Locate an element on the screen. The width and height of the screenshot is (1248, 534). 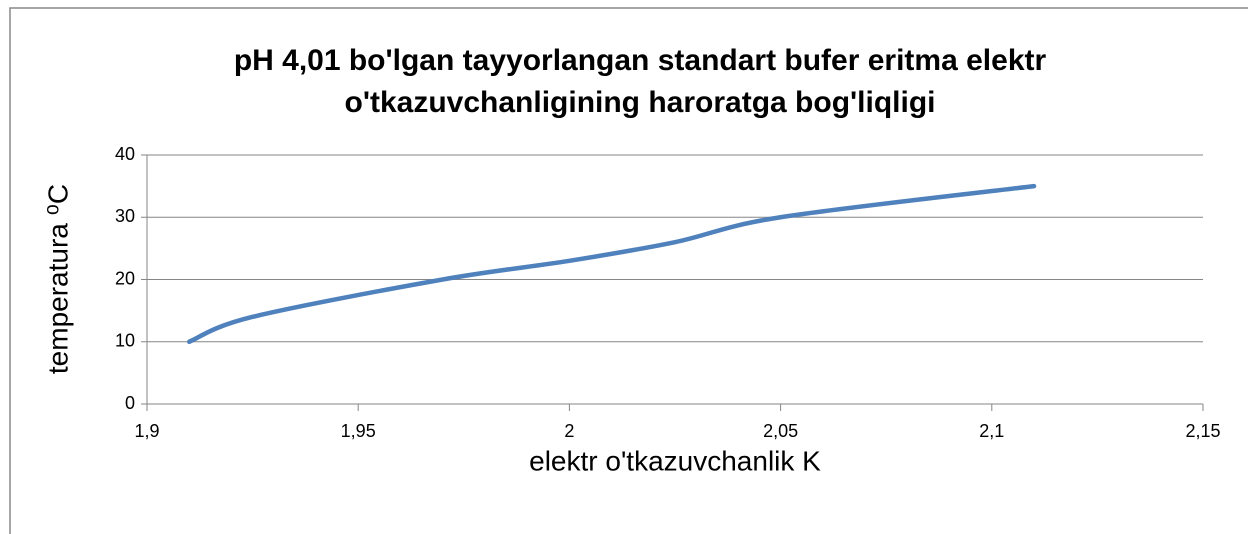
y-tick-label: 10 is located at coordinates (125, 341).